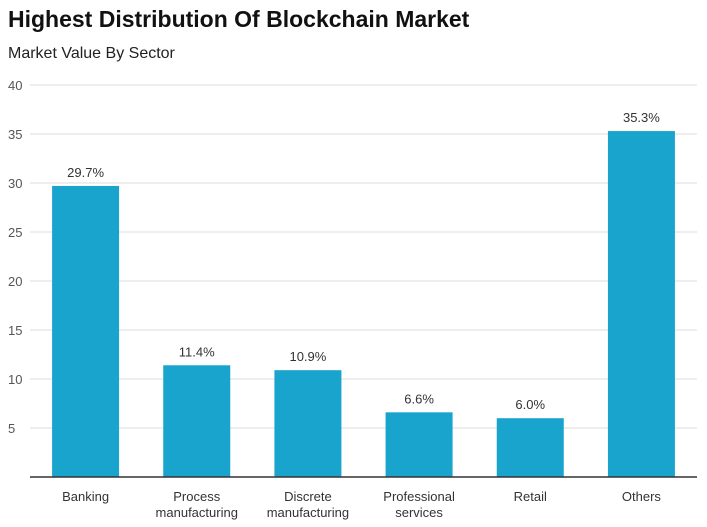  I want to click on data-label: 35.3%, so click(641, 117).